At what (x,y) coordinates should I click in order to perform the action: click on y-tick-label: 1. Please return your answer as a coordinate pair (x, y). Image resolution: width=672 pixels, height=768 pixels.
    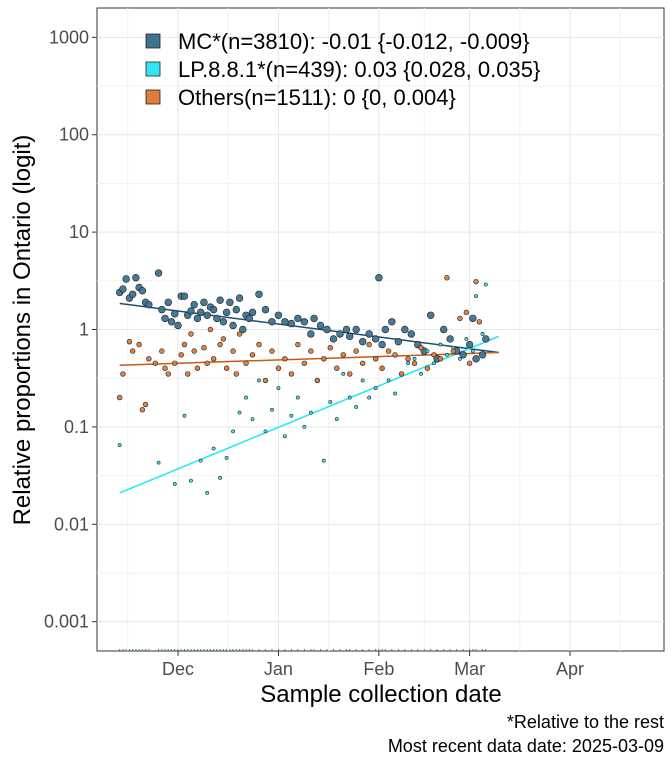
    Looking at the image, I should click on (84, 330).